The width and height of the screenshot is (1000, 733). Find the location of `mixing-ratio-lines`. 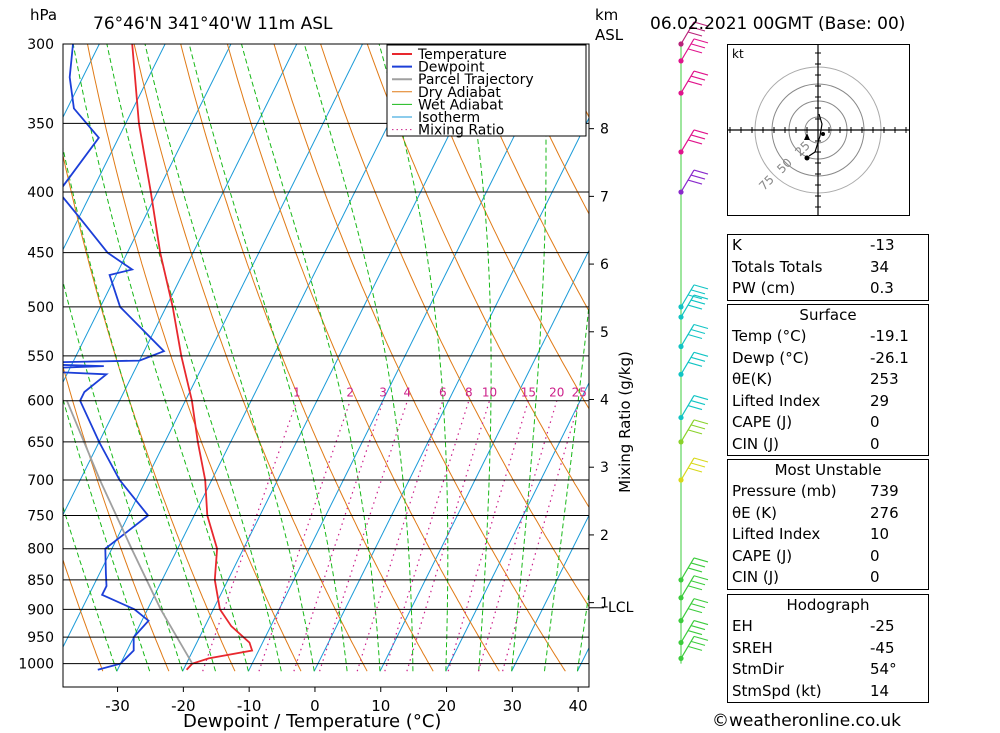

mixing-ratio-lines is located at coordinates (391, 536).